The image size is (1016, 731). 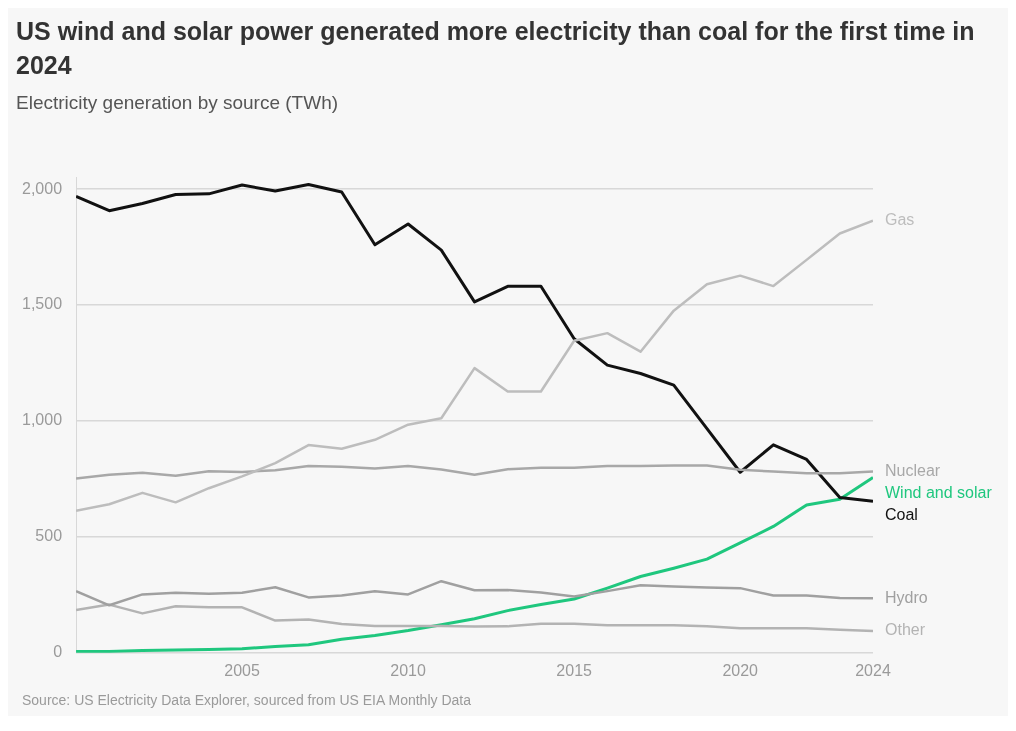 I want to click on y-tick-label: 1,000, so click(x=42, y=420).